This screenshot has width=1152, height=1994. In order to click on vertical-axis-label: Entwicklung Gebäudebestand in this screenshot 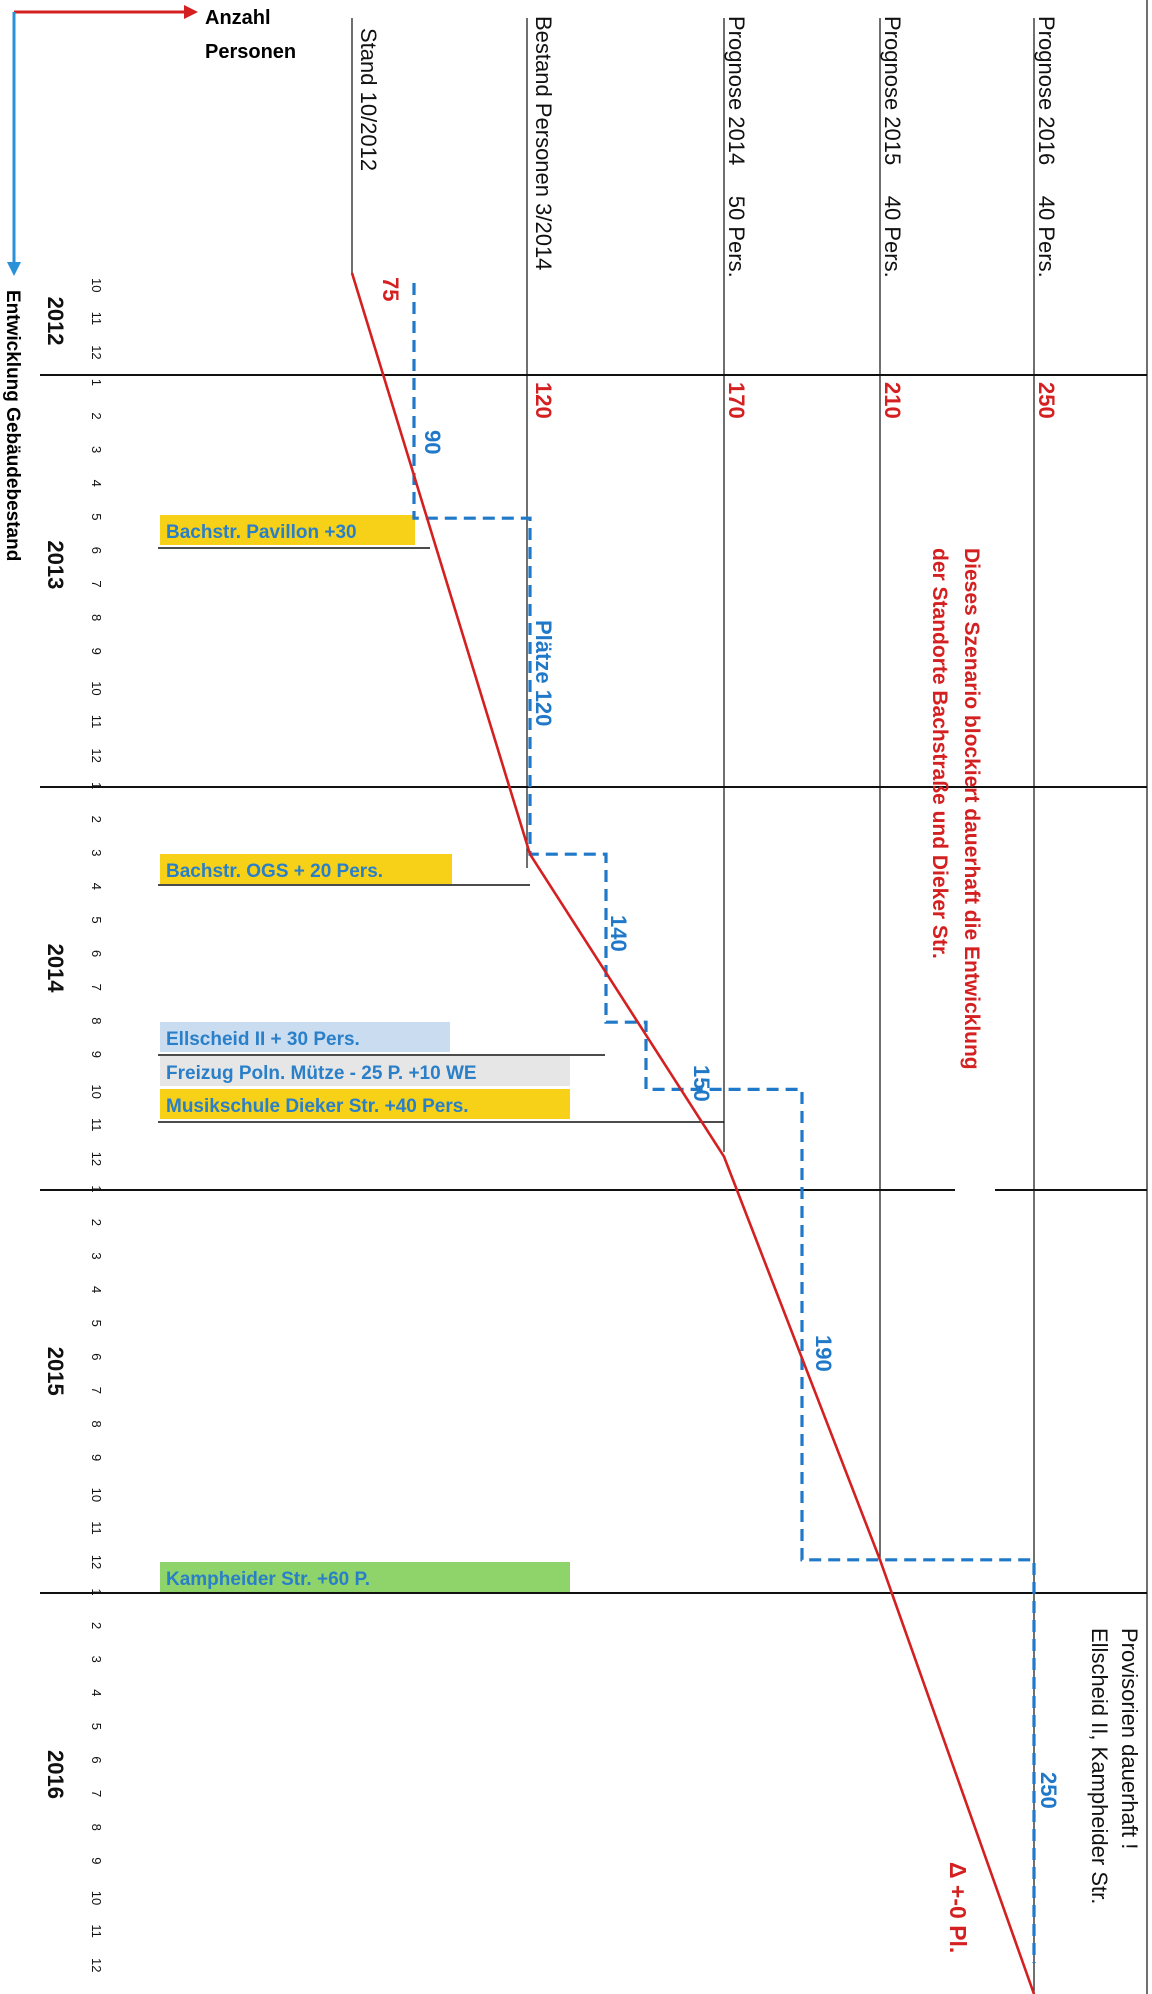, I will do `click(12, 425)`.